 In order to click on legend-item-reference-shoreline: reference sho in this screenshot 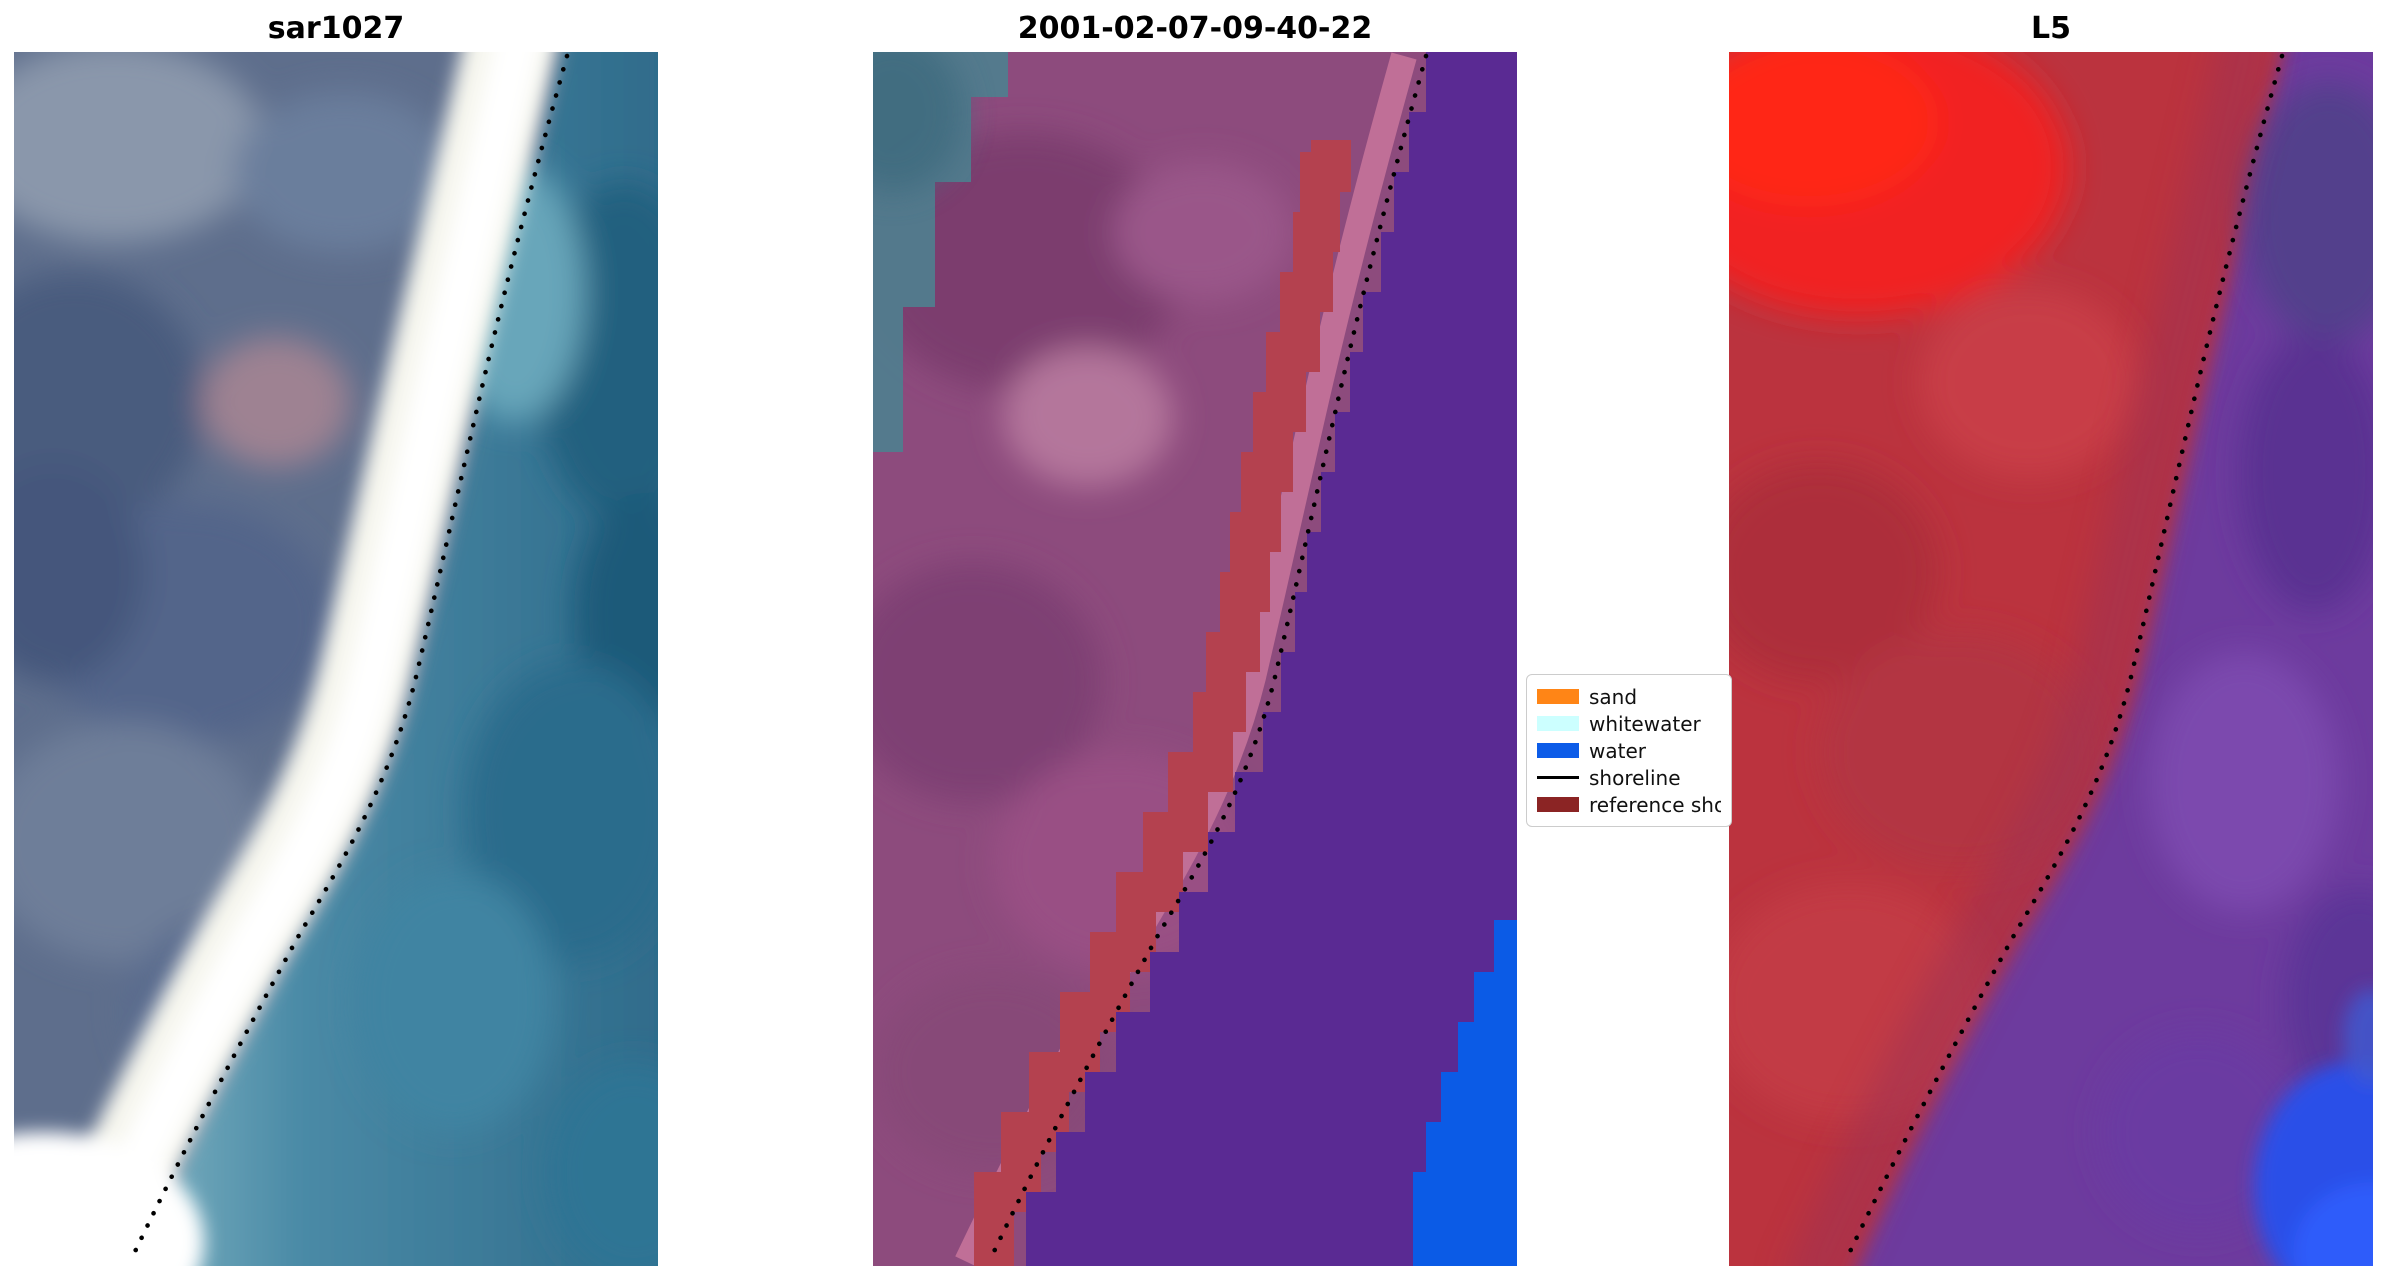, I will do `click(1629, 804)`.